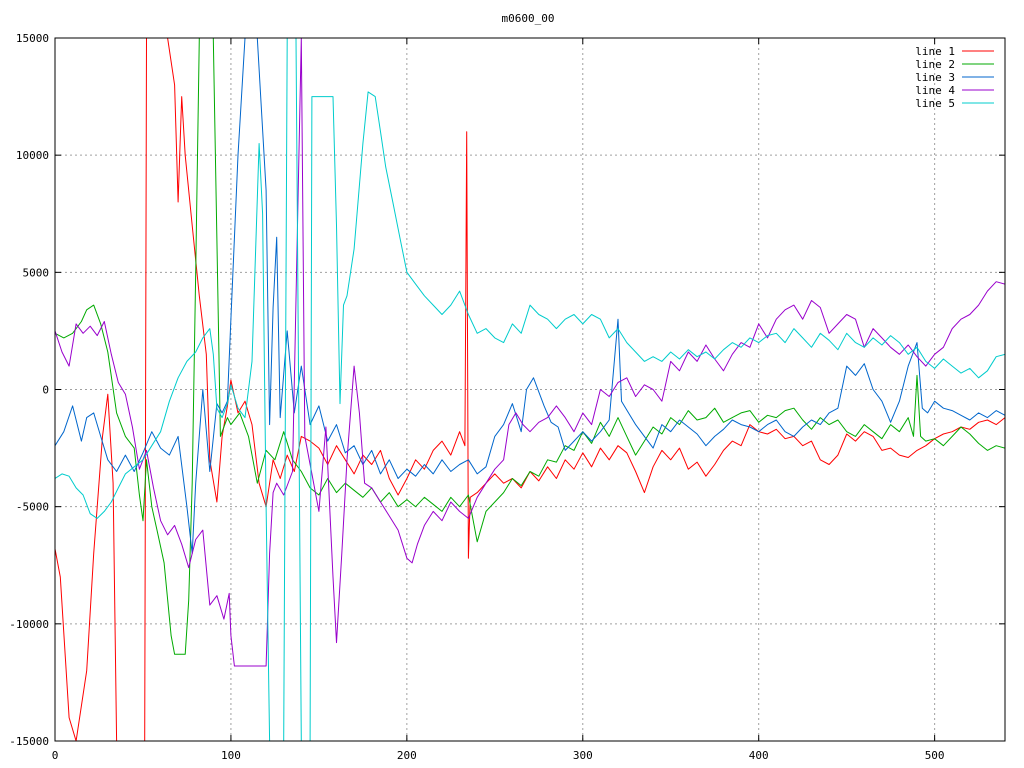 The width and height of the screenshot is (1024, 768). What do you see at coordinates (32, 155) in the screenshot?
I see `y-tick-label: 10000` at bounding box center [32, 155].